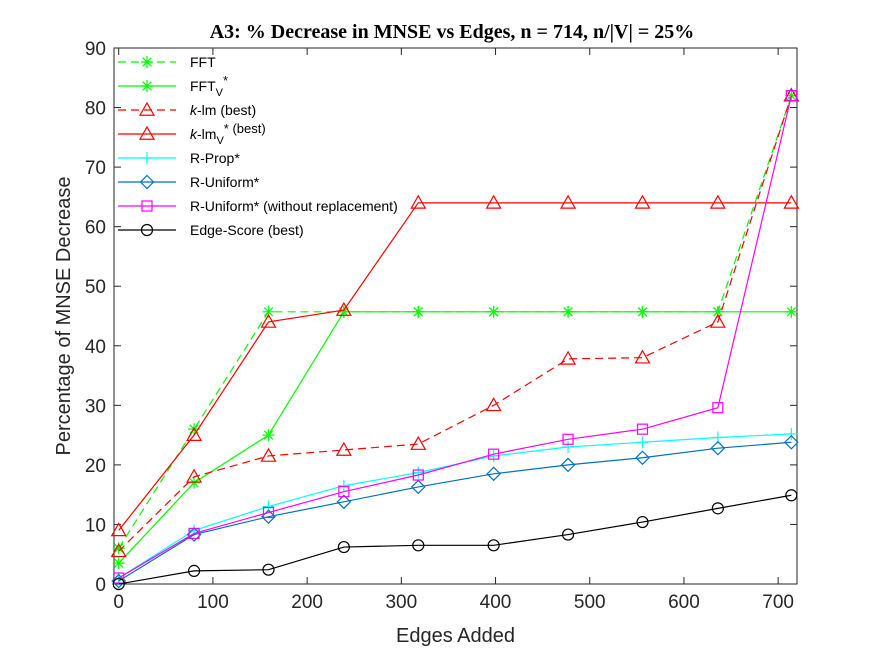 Image resolution: width=875 pixels, height=656 pixels. Describe the element at coordinates (307, 602) in the screenshot. I see `x-tick-label: 200` at that location.